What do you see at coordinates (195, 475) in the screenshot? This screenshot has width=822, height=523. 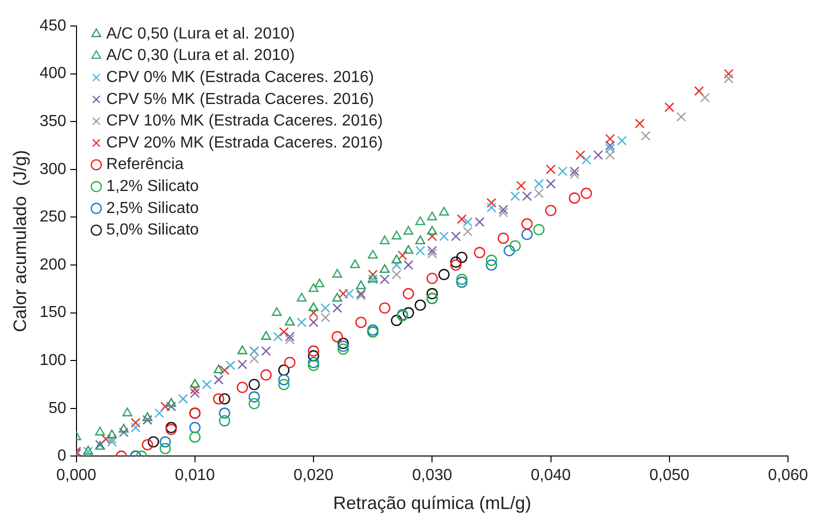 I see `x-tick-label: 0,010` at bounding box center [195, 475].